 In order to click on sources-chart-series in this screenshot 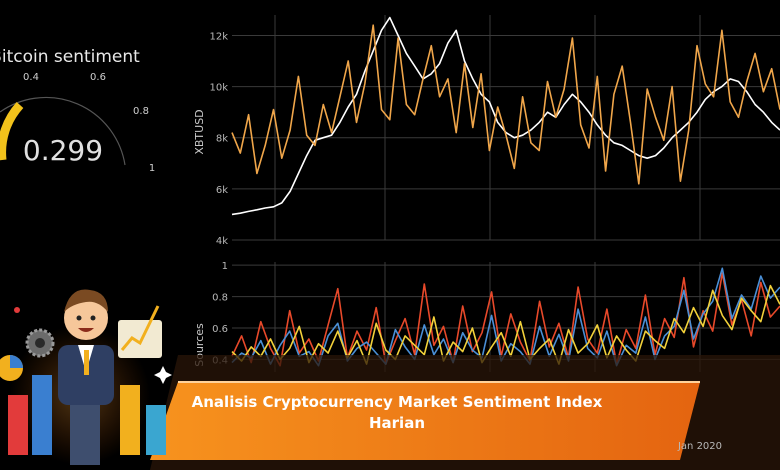, I will do `click(505, 317)`.